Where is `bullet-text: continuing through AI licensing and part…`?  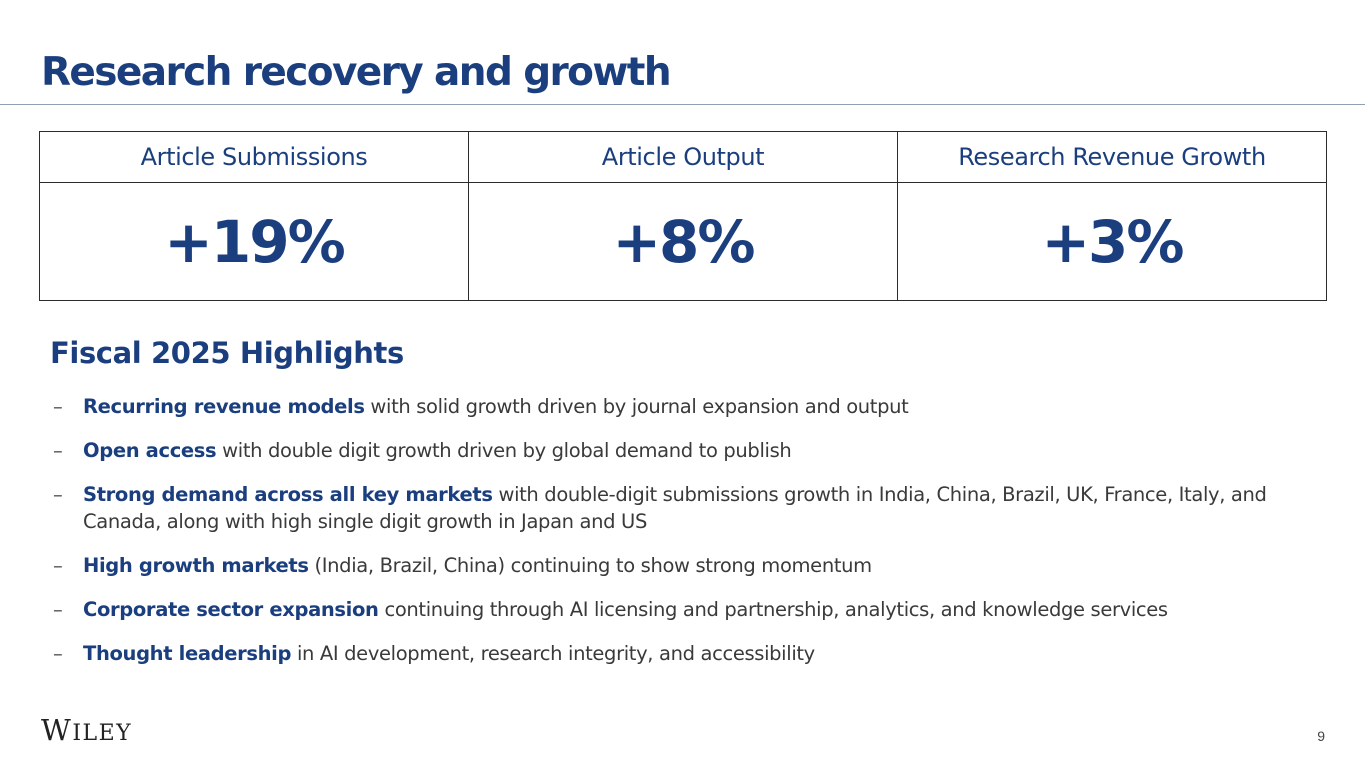 bullet-text: continuing through AI licensing and part… is located at coordinates (773, 609).